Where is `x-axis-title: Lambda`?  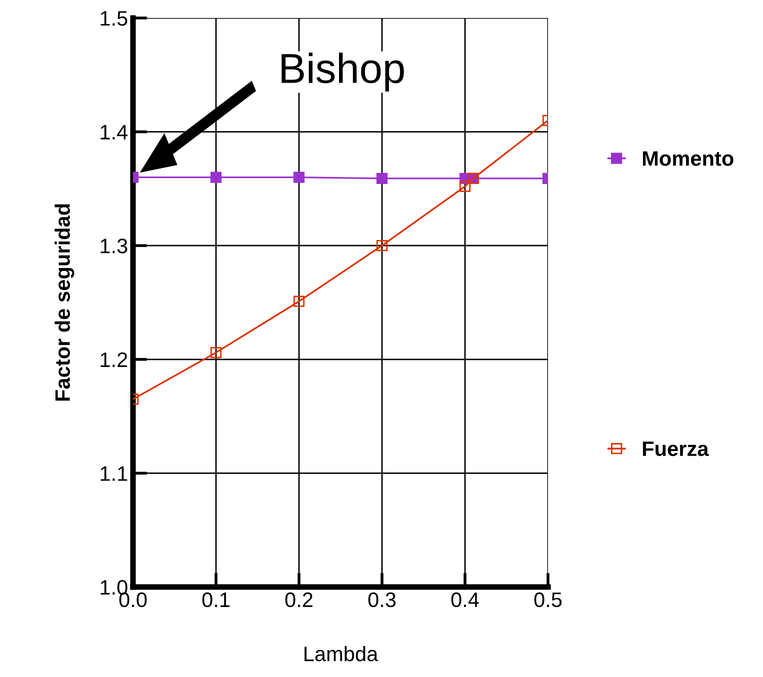 x-axis-title: Lambda is located at coordinates (341, 654).